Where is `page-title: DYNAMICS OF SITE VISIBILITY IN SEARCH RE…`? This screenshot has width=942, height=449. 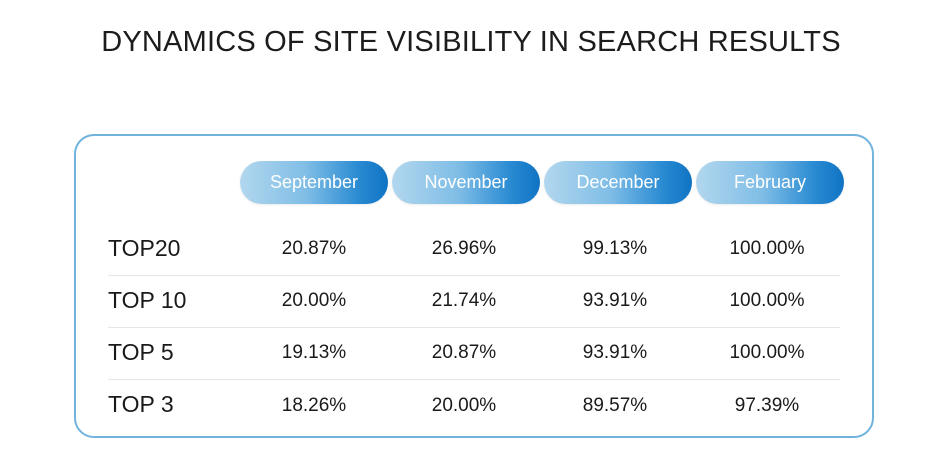 page-title: DYNAMICS OF SITE VISIBILITY IN SEARCH RE… is located at coordinates (471, 42).